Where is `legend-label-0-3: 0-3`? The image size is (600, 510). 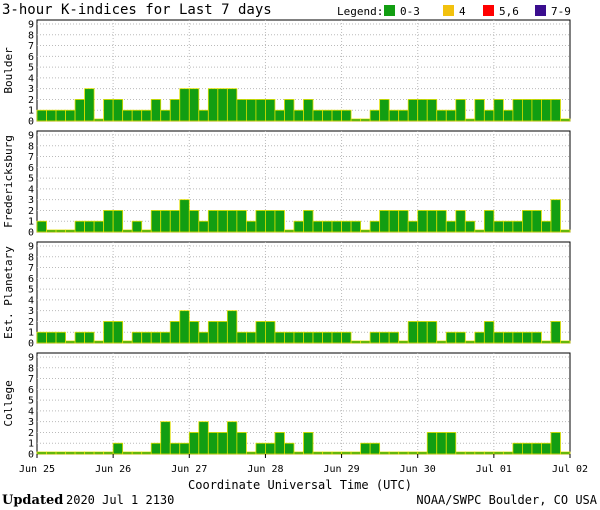 legend-label-0-3: 0-3 is located at coordinates (410, 11).